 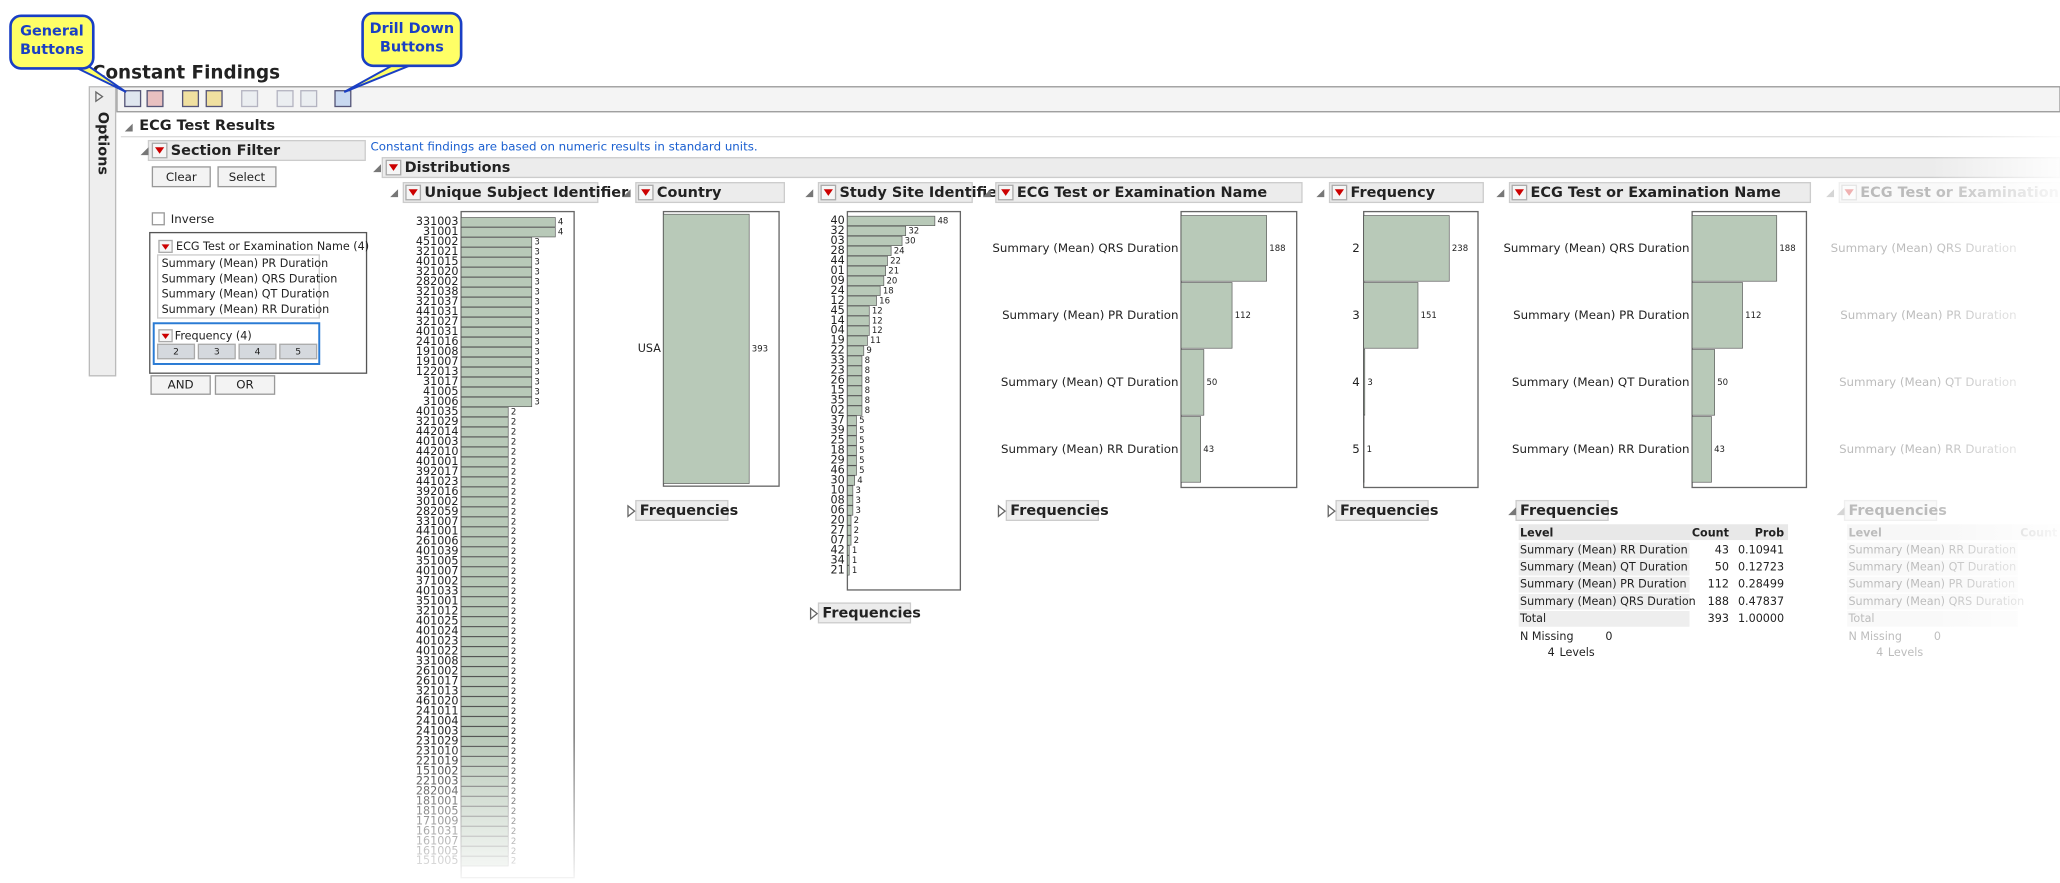 I want to click on checkbox-label: Inverse, so click(x=193, y=219).